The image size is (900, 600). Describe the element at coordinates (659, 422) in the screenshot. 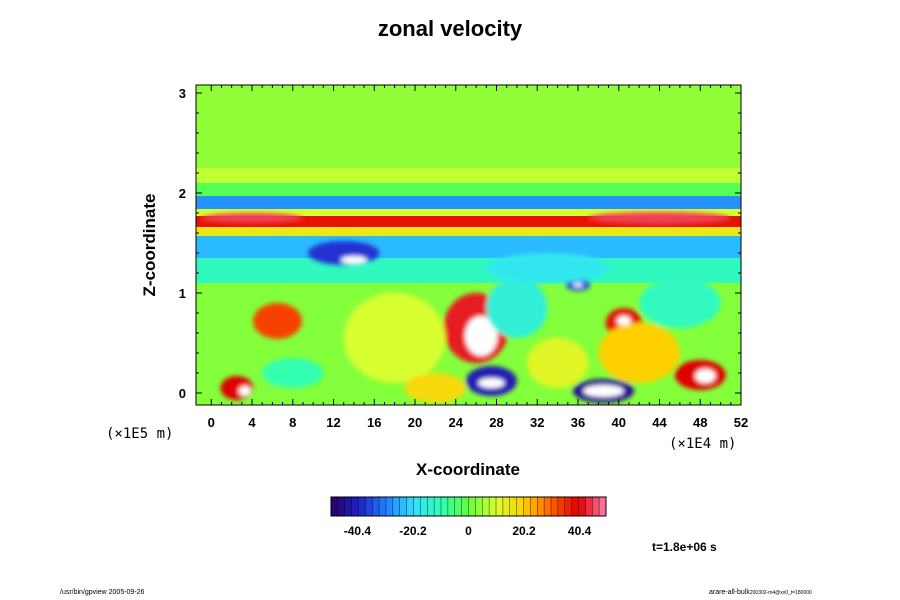

I see `x-tick-label: 44` at that location.